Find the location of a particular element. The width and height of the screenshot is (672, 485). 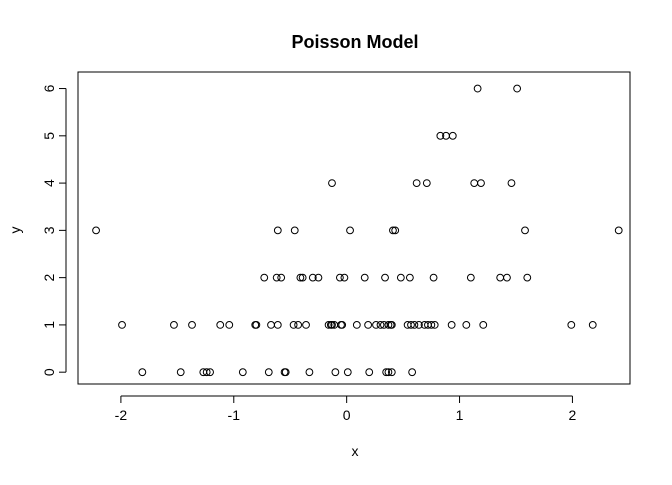

y-tick-label: 6 is located at coordinates (49, 88).